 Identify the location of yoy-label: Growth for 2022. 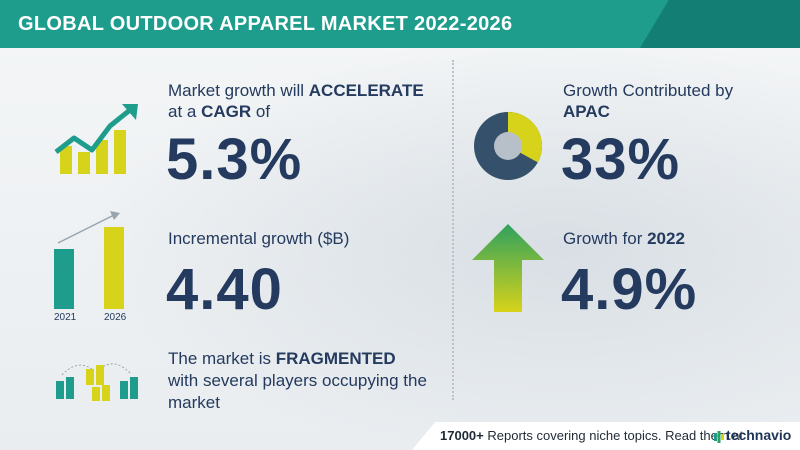
(624, 238).